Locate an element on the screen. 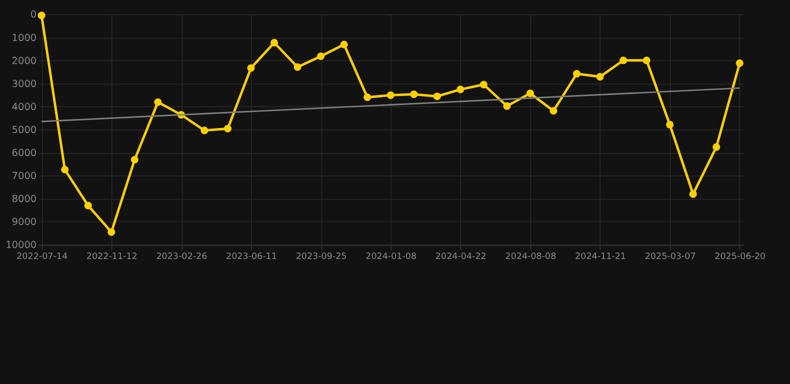 The image size is (790, 384). x-tick-label: 2022-11-12 is located at coordinates (112, 257).